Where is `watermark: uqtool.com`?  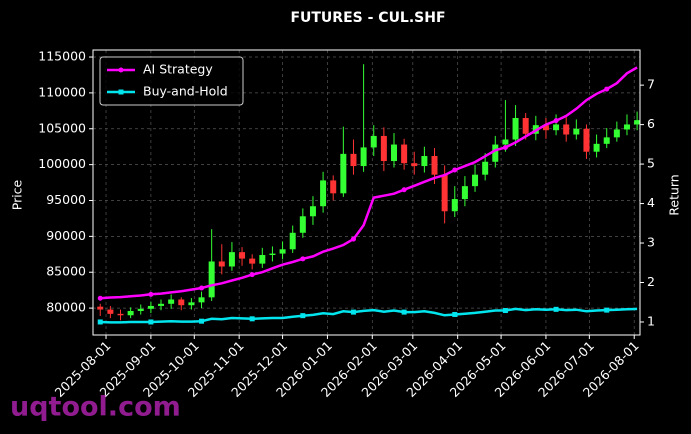
watermark: uqtool.com is located at coordinates (95, 407).